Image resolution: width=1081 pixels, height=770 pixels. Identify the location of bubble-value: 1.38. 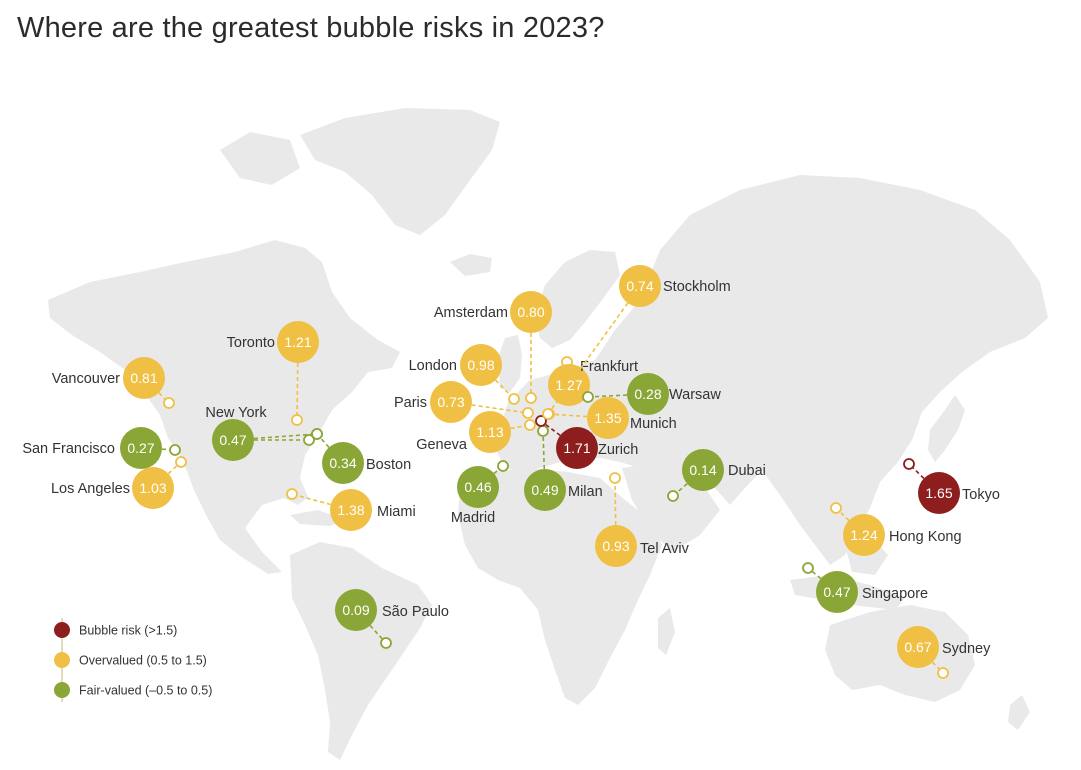
(350, 510).